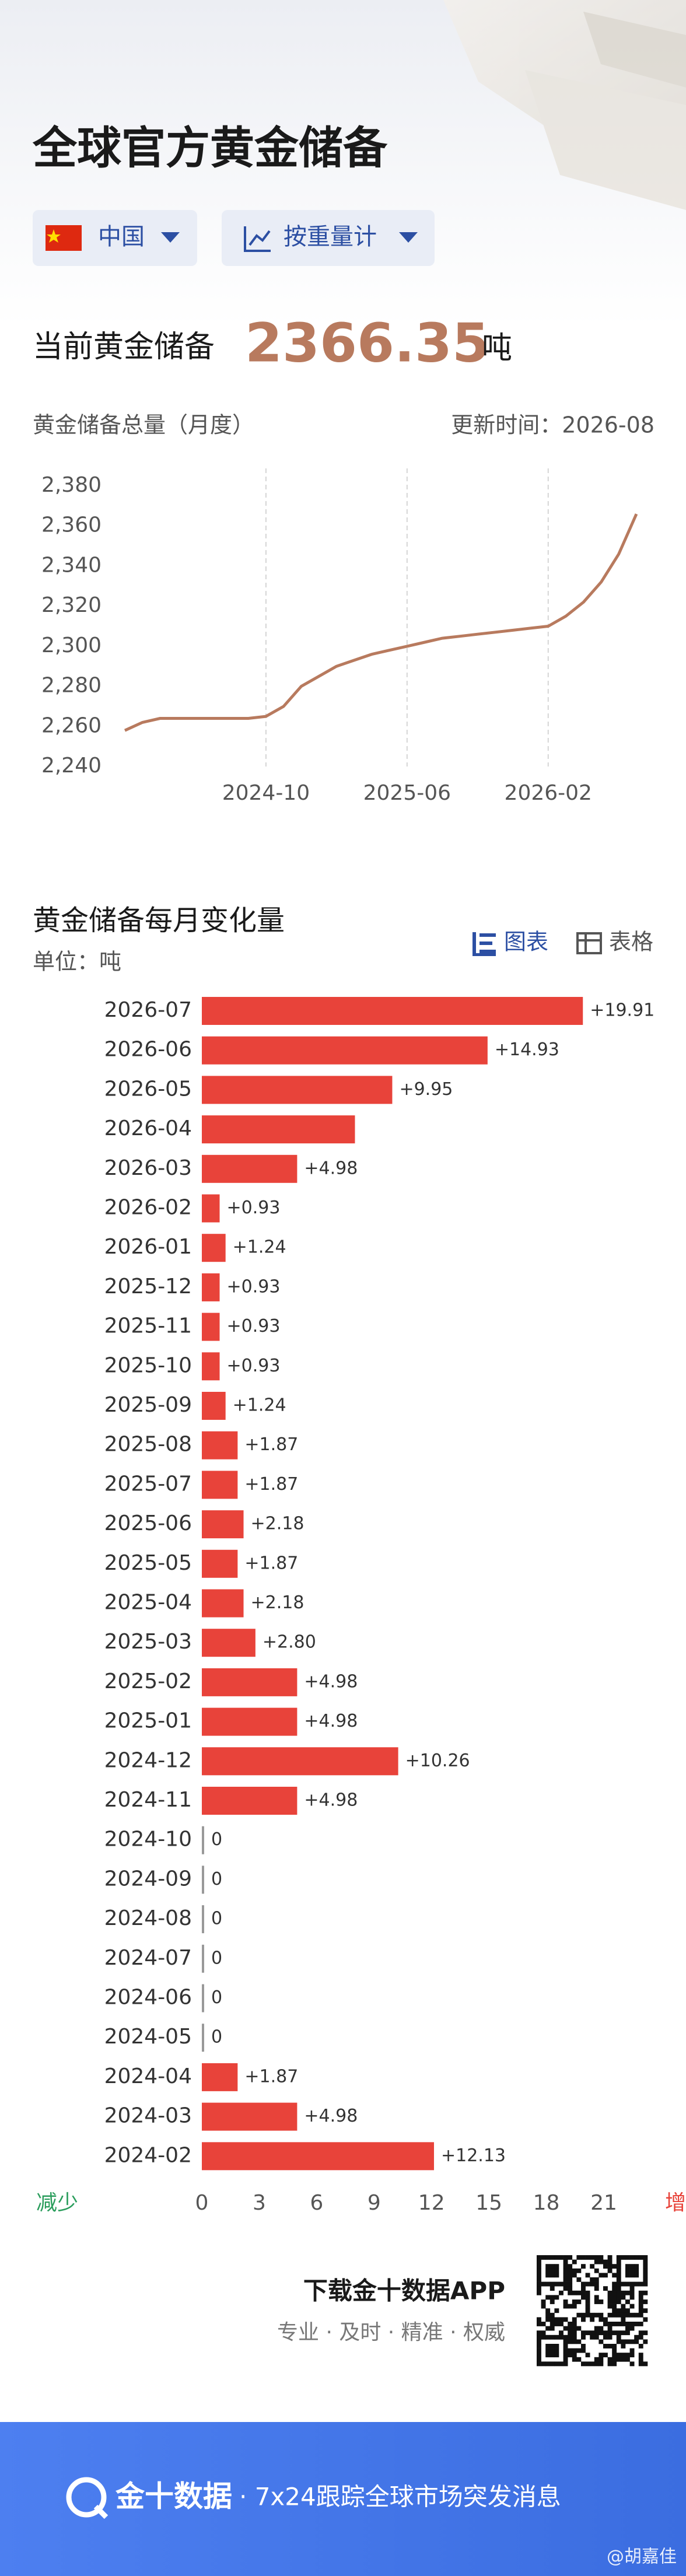  What do you see at coordinates (426, 1089) in the screenshot?
I see `value-label: +9.95` at bounding box center [426, 1089].